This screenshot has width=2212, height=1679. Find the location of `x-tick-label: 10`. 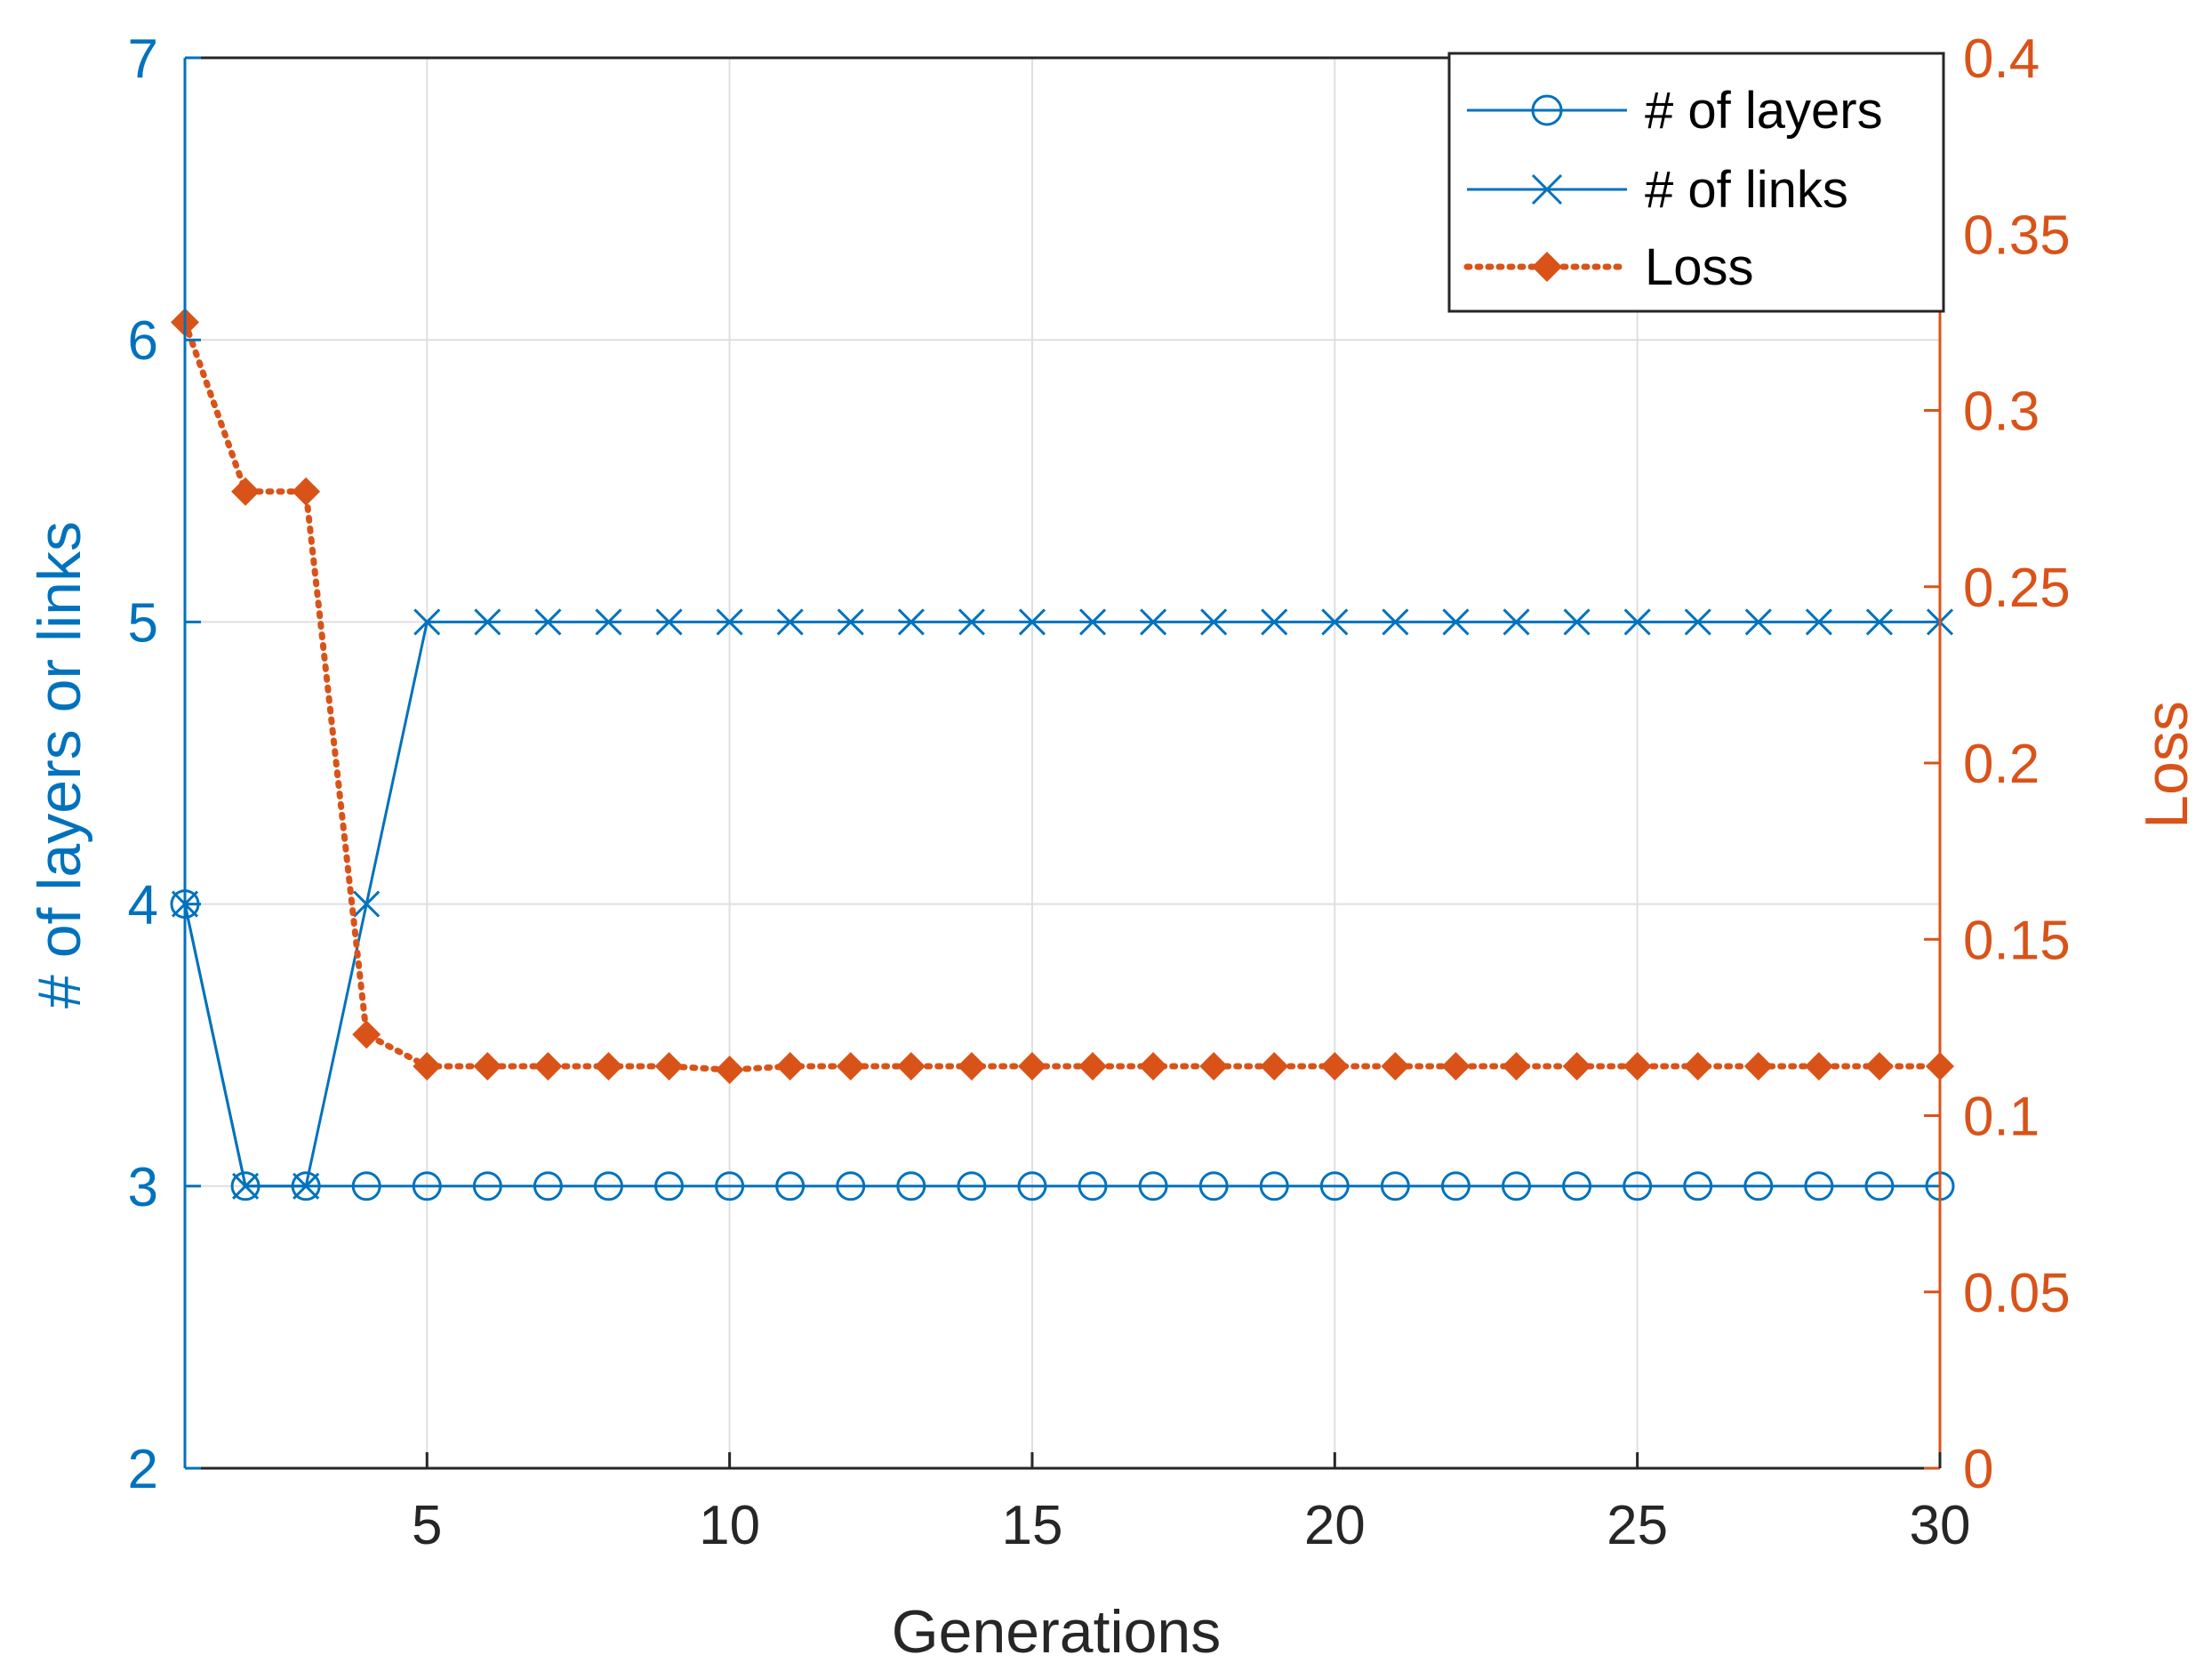

x-tick-label: 10 is located at coordinates (729, 1526).